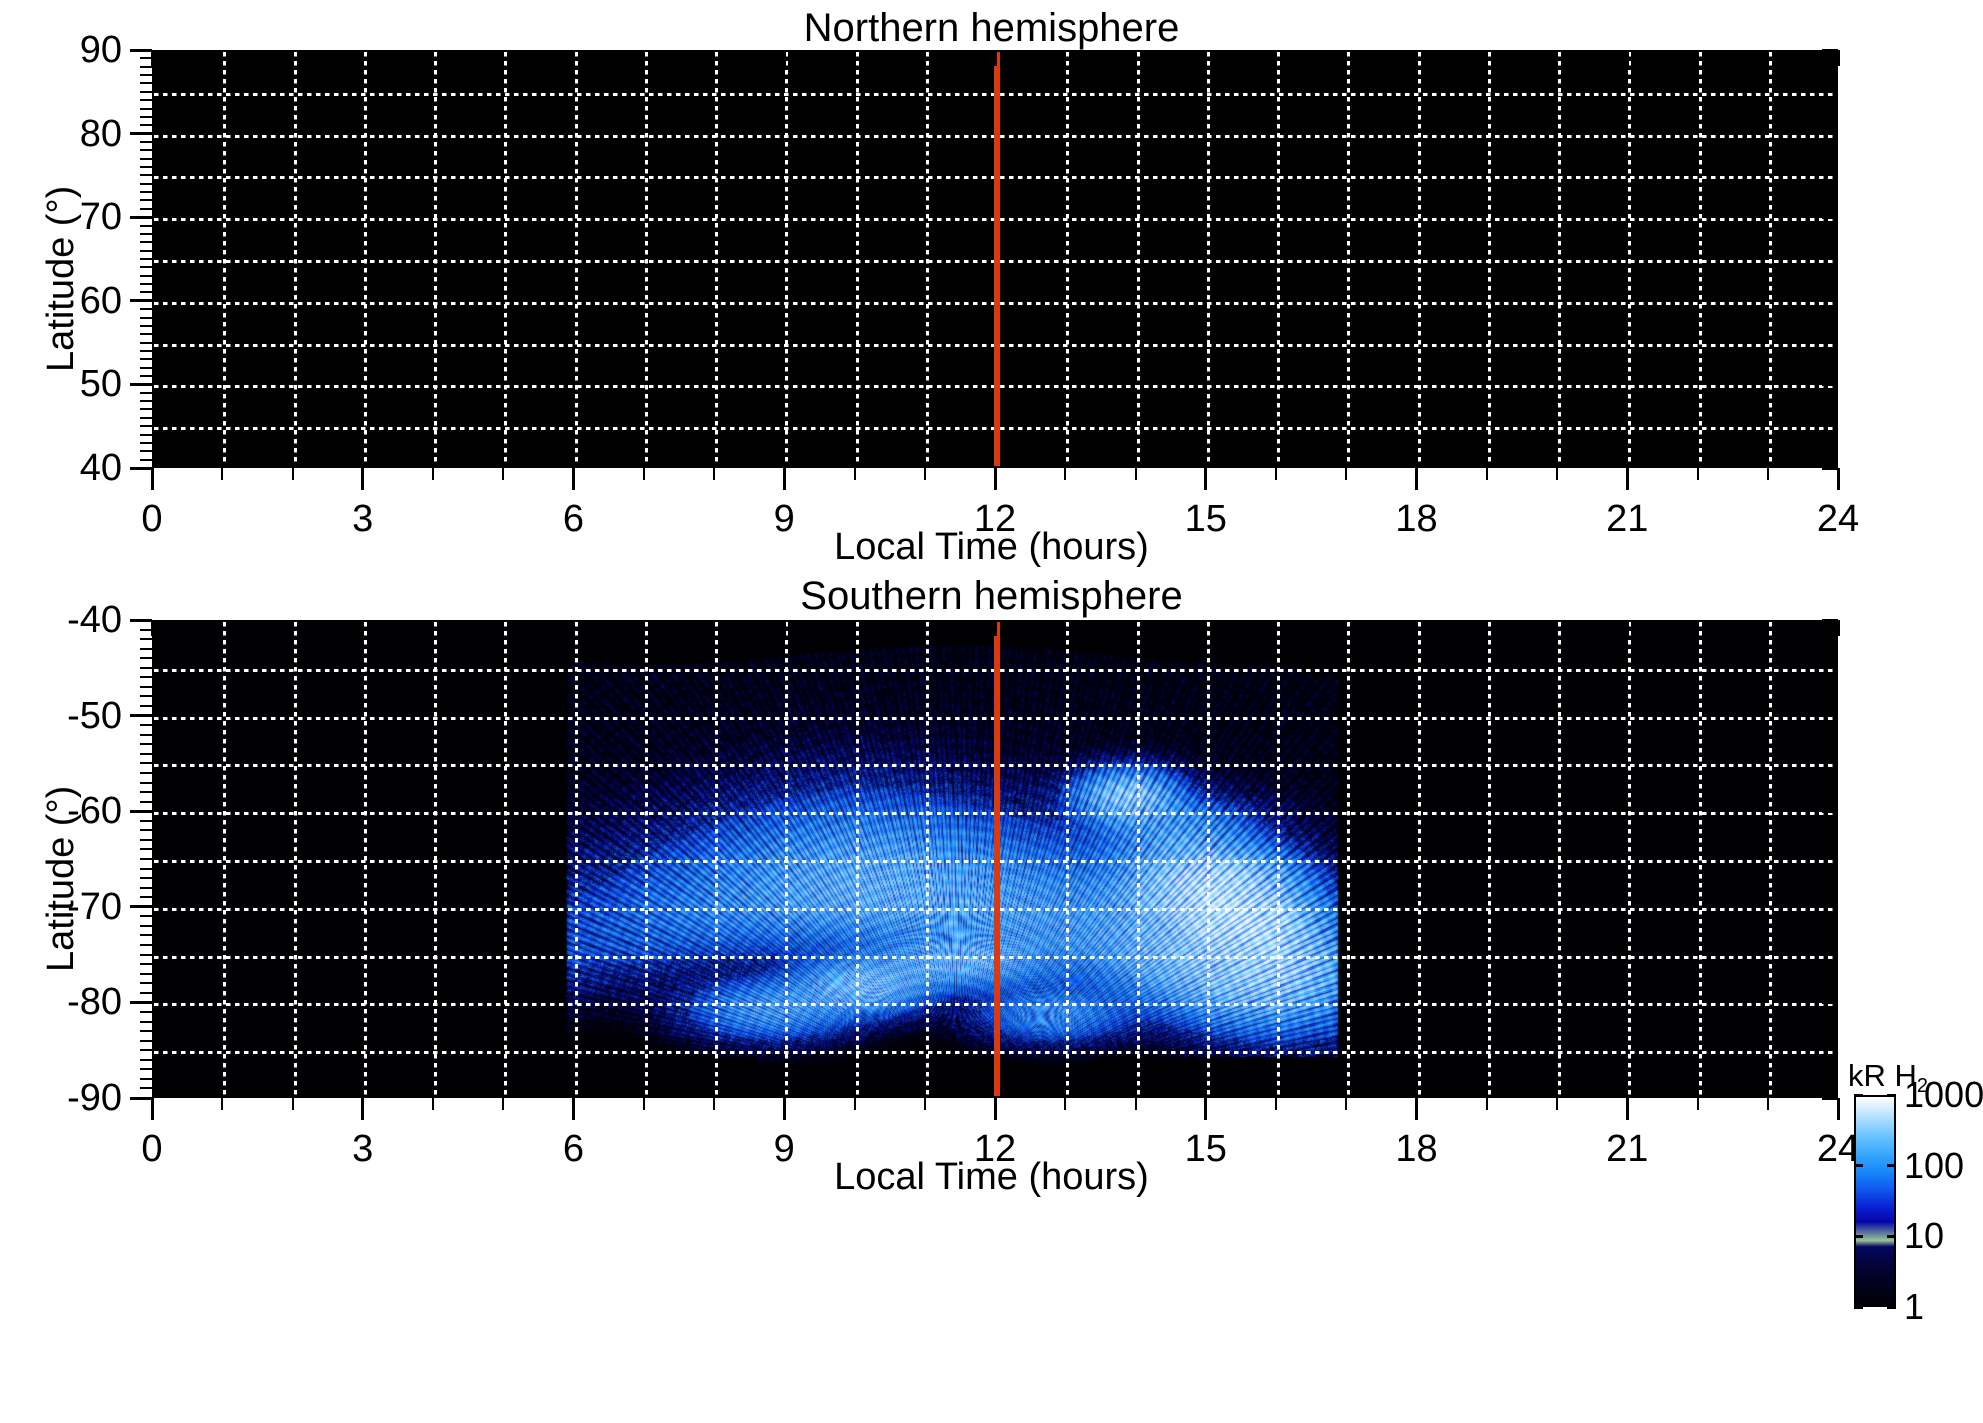 This screenshot has height=1423, width=1983. What do you see at coordinates (100, 300) in the screenshot?
I see `y-tick-label: 60` at bounding box center [100, 300].